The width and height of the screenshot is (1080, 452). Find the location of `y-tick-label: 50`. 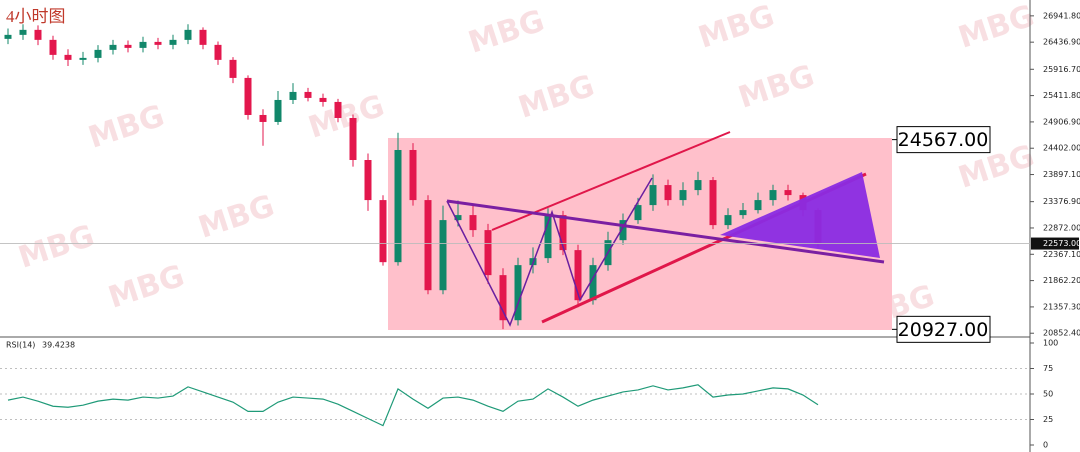

y-tick-label: 50 is located at coordinates (1048, 394).